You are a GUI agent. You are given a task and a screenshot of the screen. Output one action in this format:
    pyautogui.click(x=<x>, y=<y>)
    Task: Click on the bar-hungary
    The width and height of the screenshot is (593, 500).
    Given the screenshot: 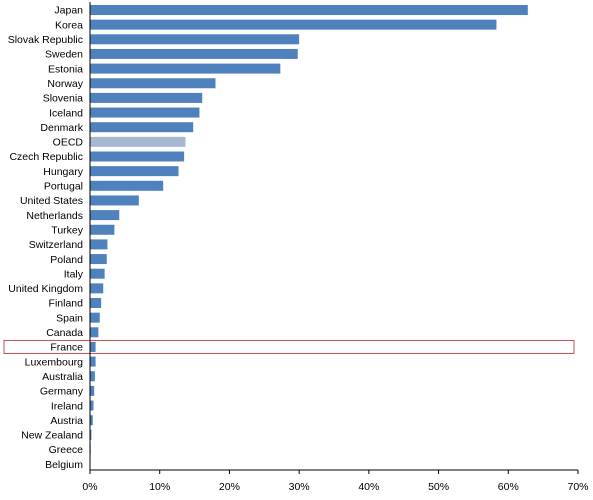 What is the action you would take?
    pyautogui.click(x=134, y=171)
    